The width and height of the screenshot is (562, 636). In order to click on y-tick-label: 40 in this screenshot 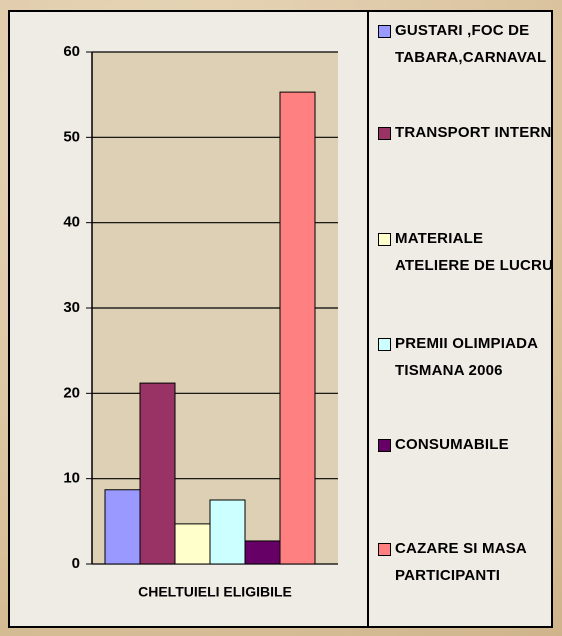, I will do `click(71, 222)`.